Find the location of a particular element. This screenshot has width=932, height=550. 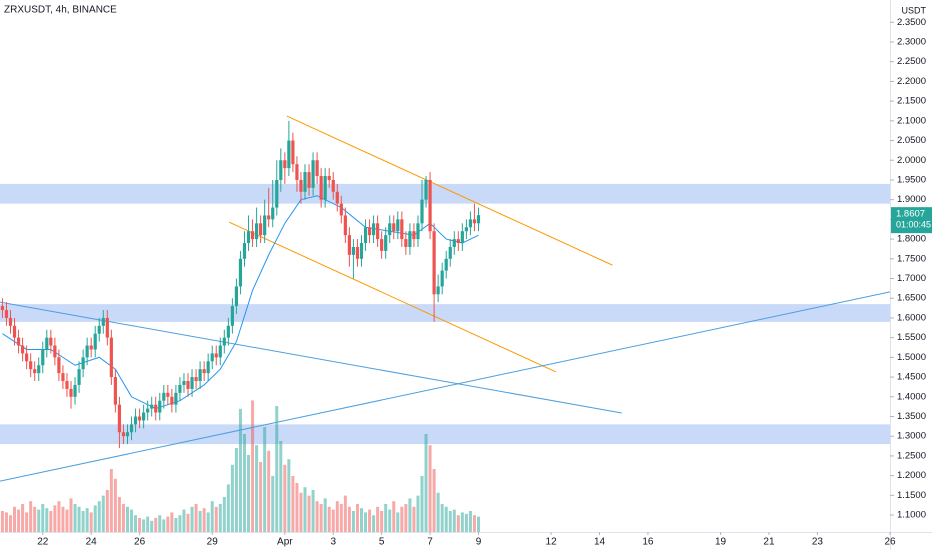

y-tick-label: 1.9000 is located at coordinates (911, 199).